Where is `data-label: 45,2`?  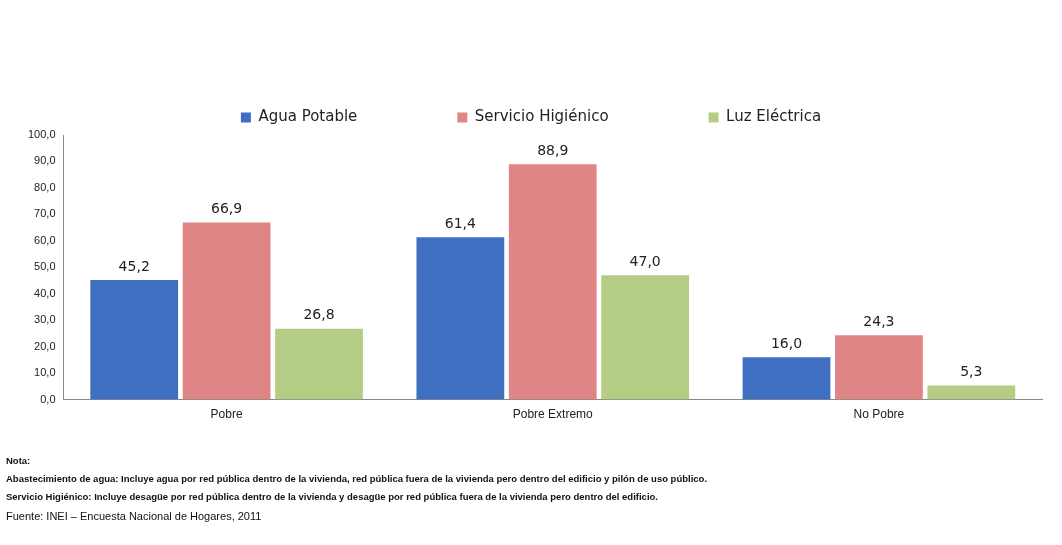 data-label: 45,2 is located at coordinates (134, 265).